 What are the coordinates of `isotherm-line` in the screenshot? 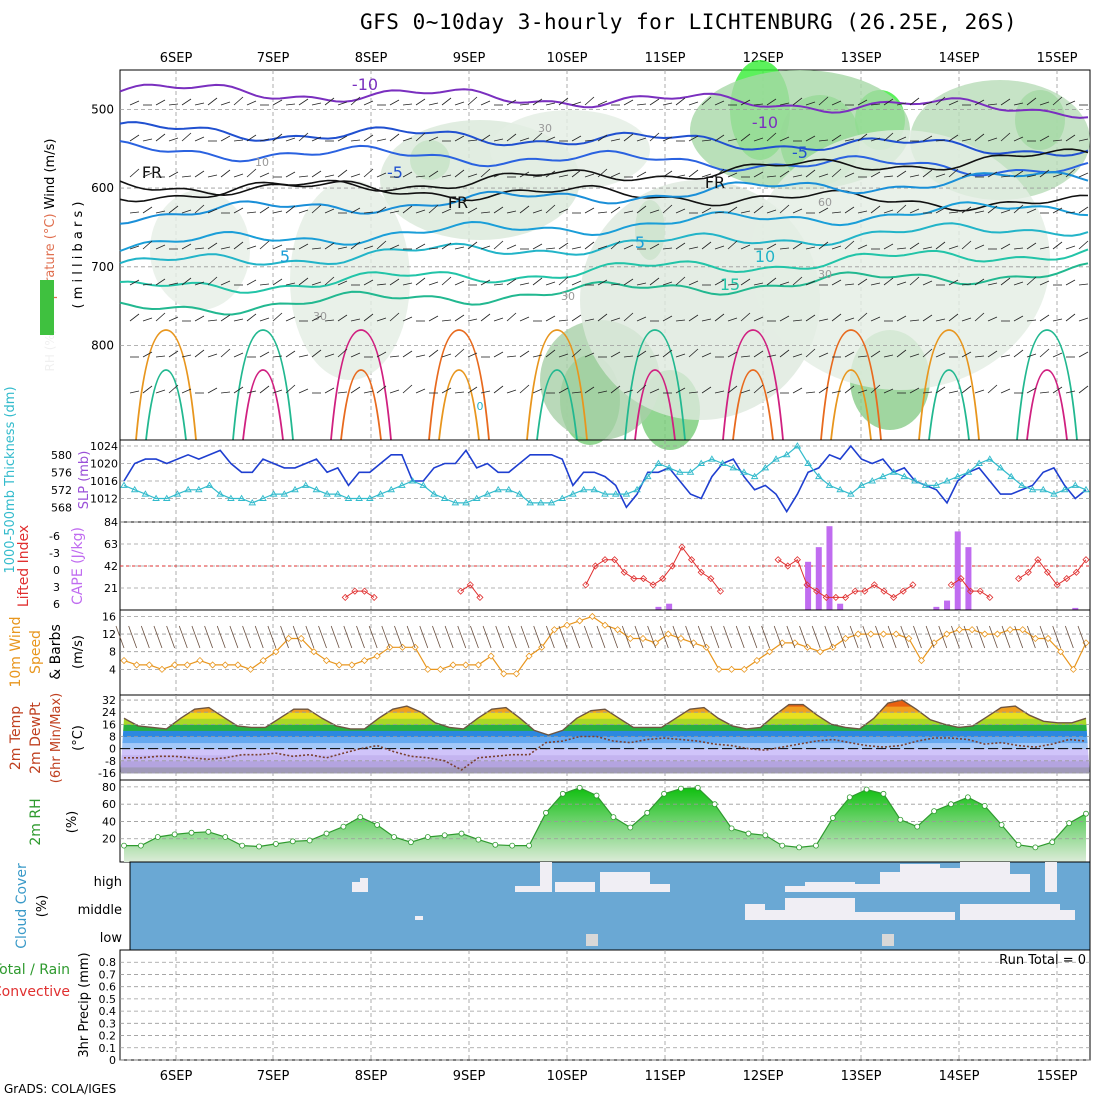 It's located at (604, 198).